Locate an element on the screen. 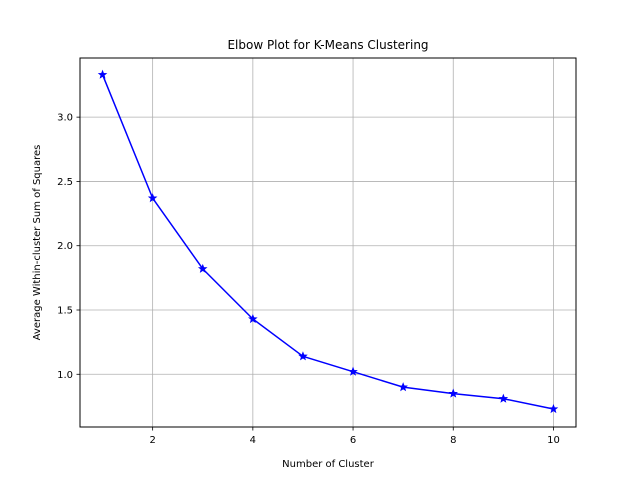  y-tick-label: 2.5 is located at coordinates (65, 182).